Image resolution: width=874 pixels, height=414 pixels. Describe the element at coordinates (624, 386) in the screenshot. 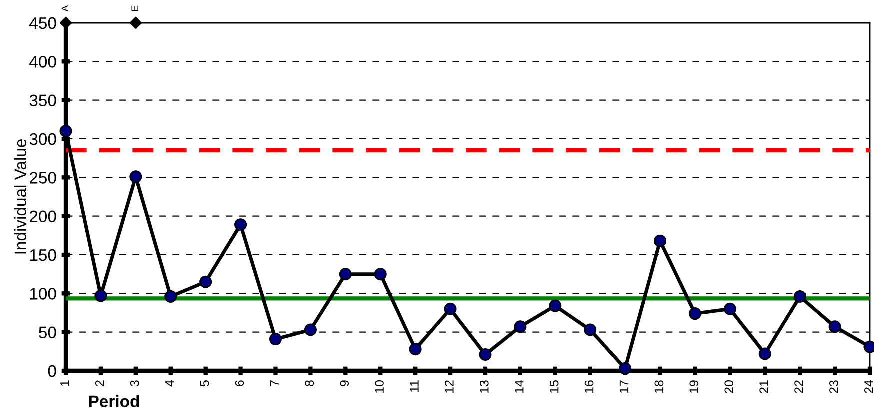

I see `x-tick-label: 17` at that location.